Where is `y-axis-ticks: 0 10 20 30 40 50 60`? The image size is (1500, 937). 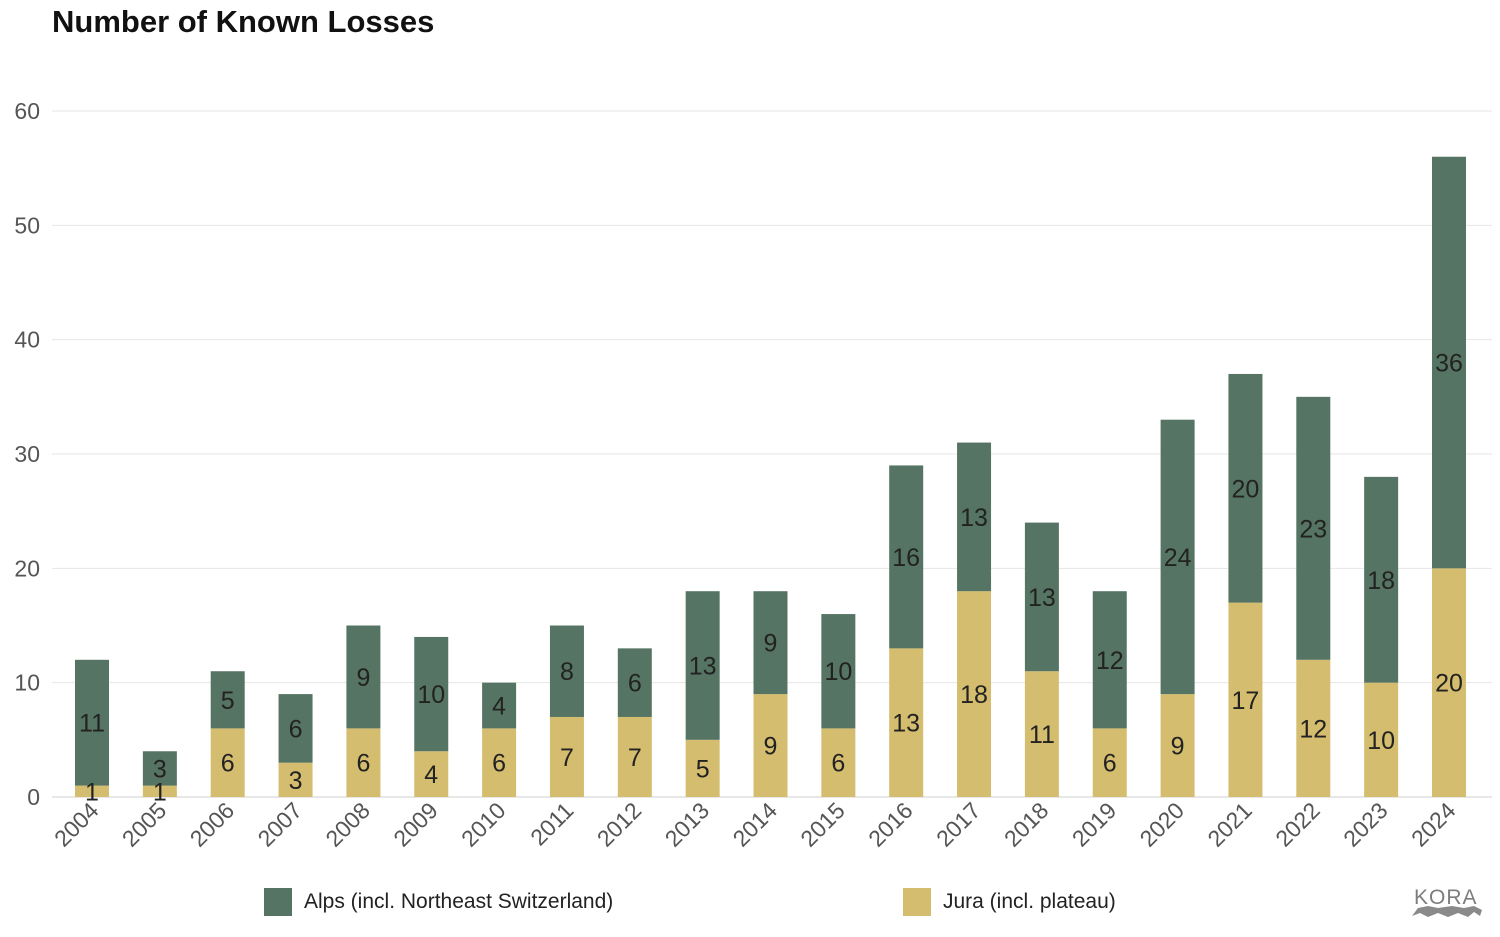
y-axis-ticks: 0 10 20 30 40 50 60 is located at coordinates (27, 454).